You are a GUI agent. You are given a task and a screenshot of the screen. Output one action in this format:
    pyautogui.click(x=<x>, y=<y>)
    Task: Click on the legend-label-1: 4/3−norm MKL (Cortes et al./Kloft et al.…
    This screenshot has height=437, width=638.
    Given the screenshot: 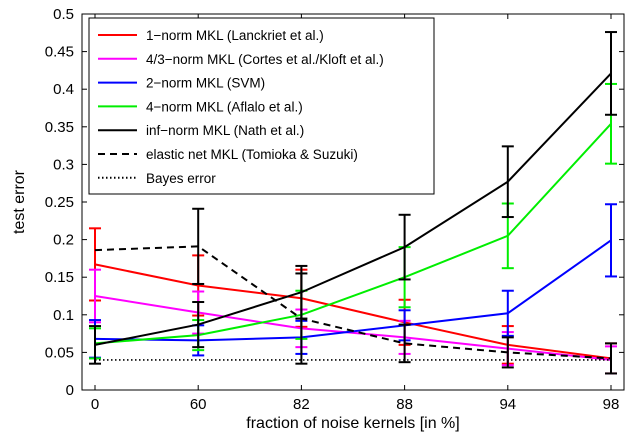 What is the action you would take?
    pyautogui.click(x=265, y=59)
    